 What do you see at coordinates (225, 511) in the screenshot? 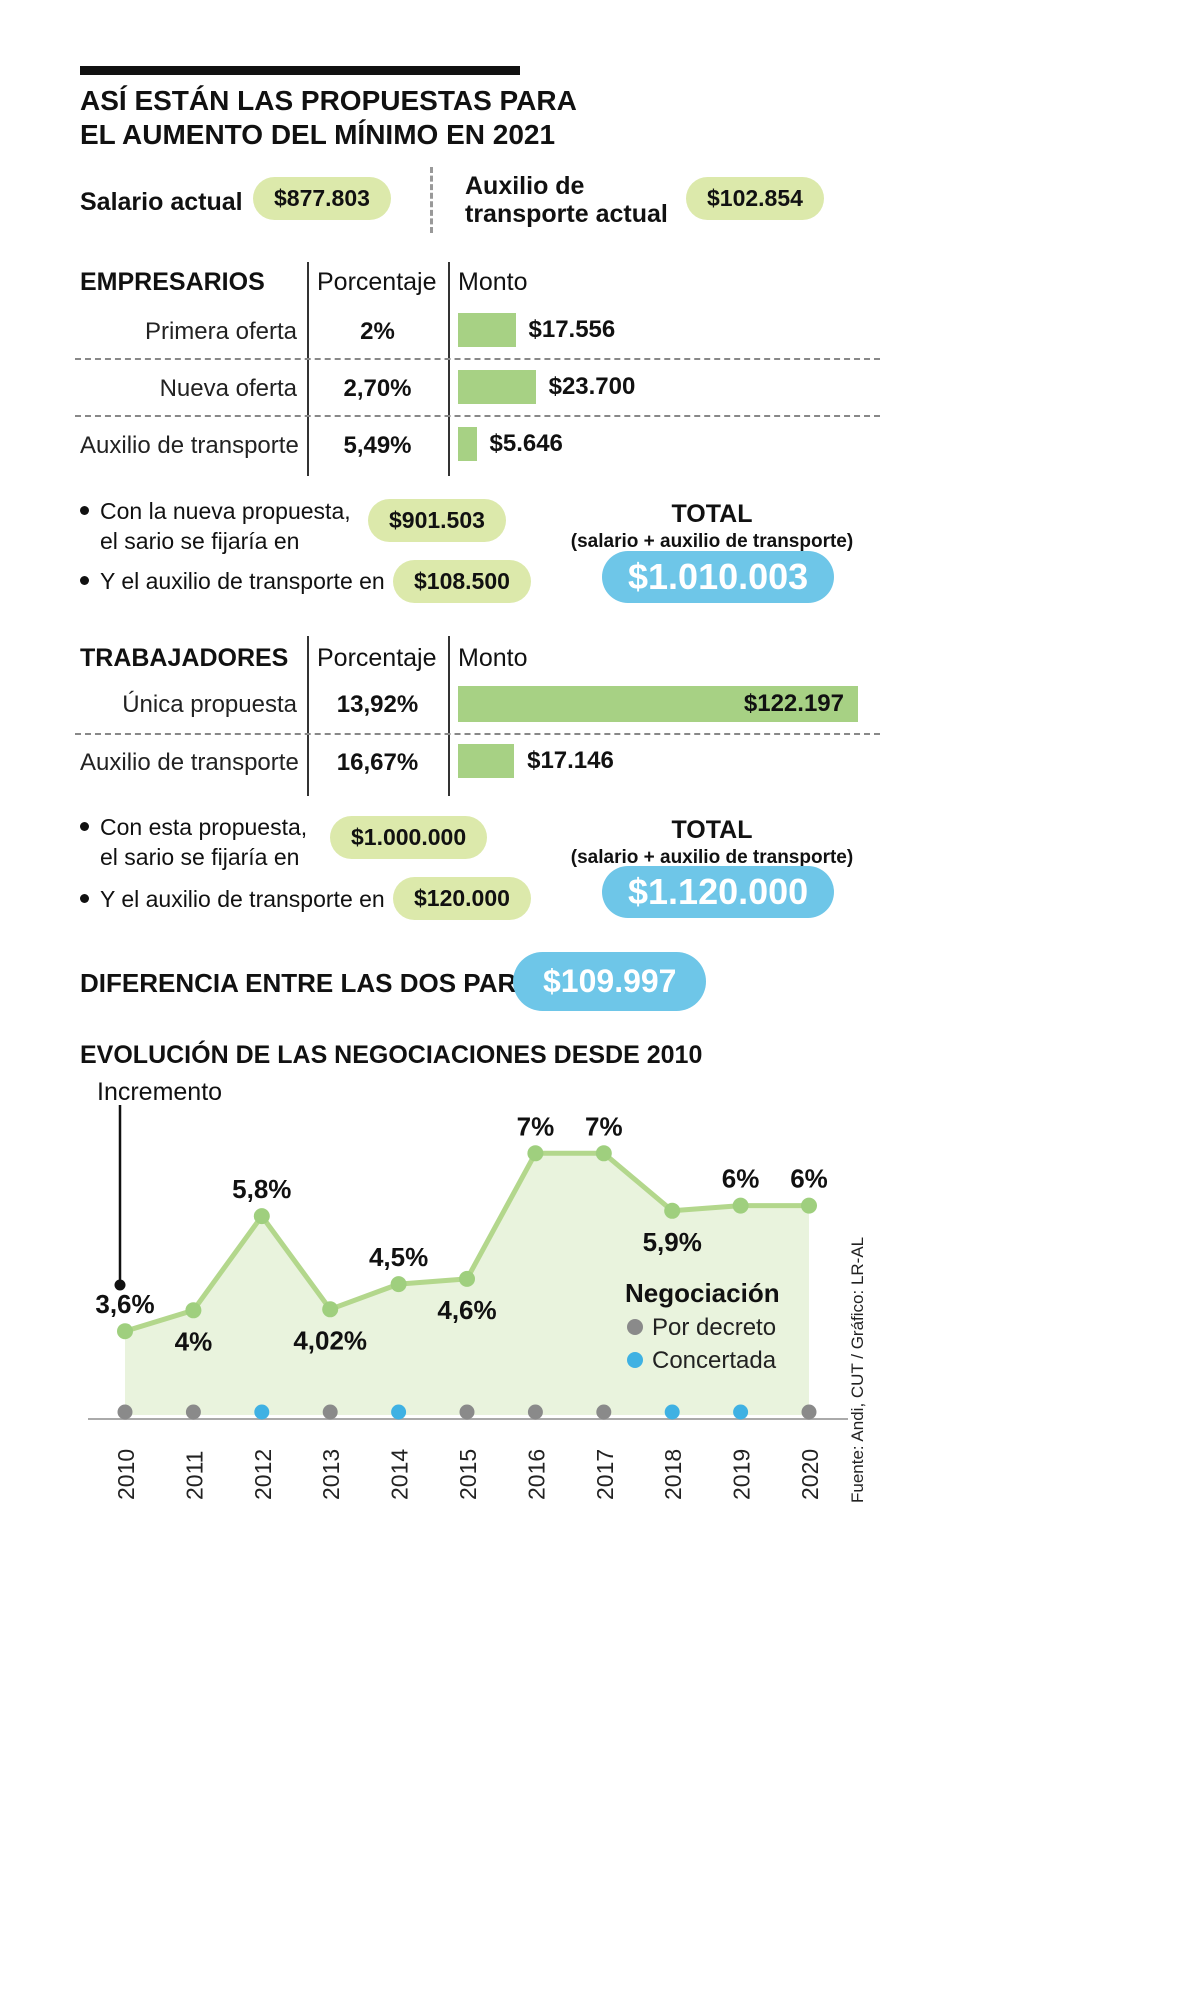
I see `bullet-text-line: Con la nueva propuesta,` at bounding box center [225, 511].